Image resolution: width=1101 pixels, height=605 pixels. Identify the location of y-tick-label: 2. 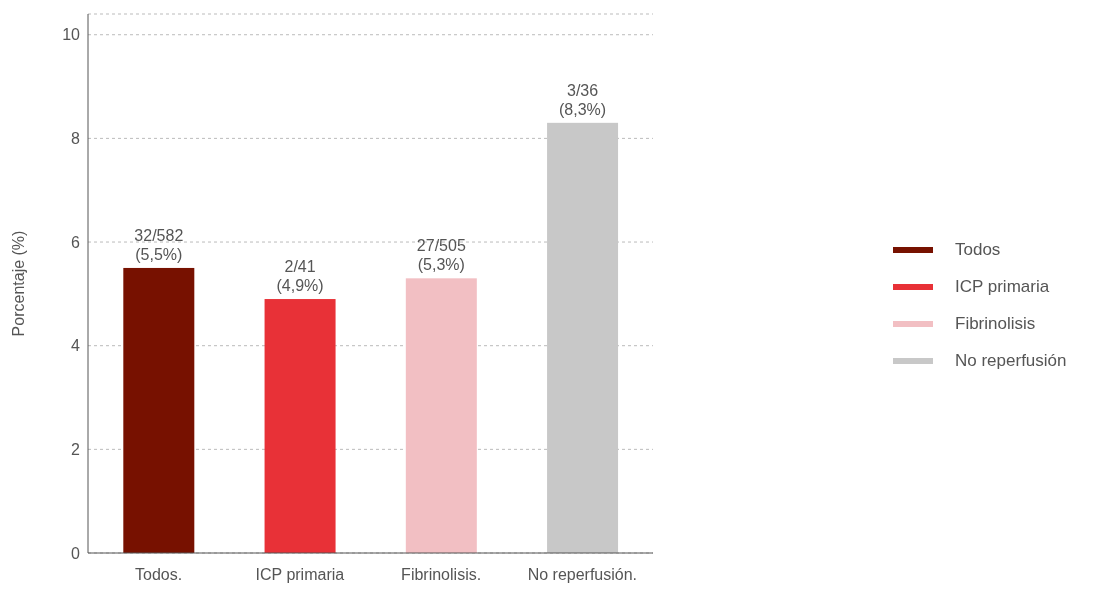
(76, 450).